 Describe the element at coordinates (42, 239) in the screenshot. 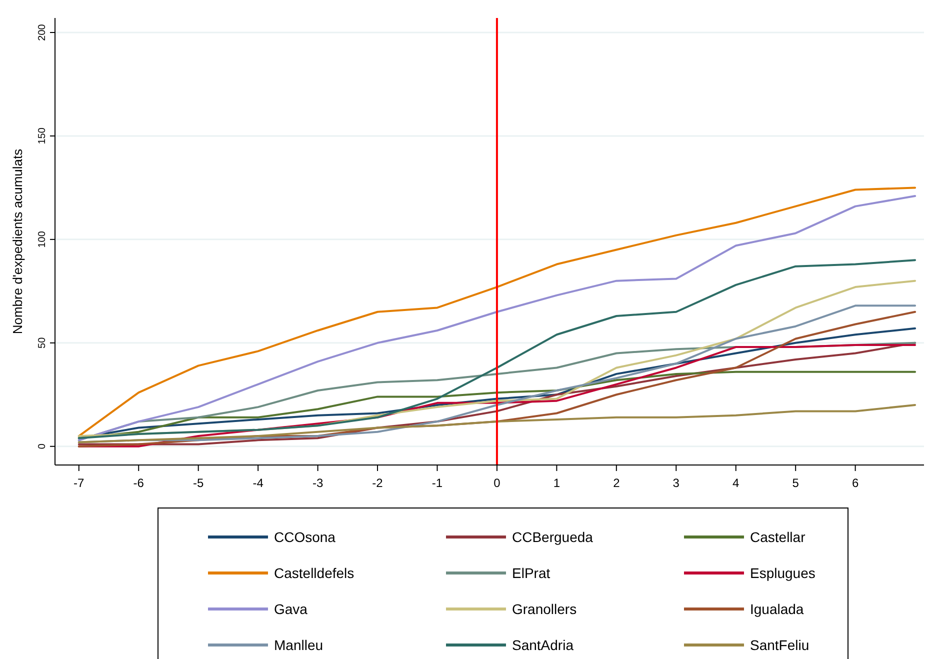

I see `y-tick-label: 100` at that location.